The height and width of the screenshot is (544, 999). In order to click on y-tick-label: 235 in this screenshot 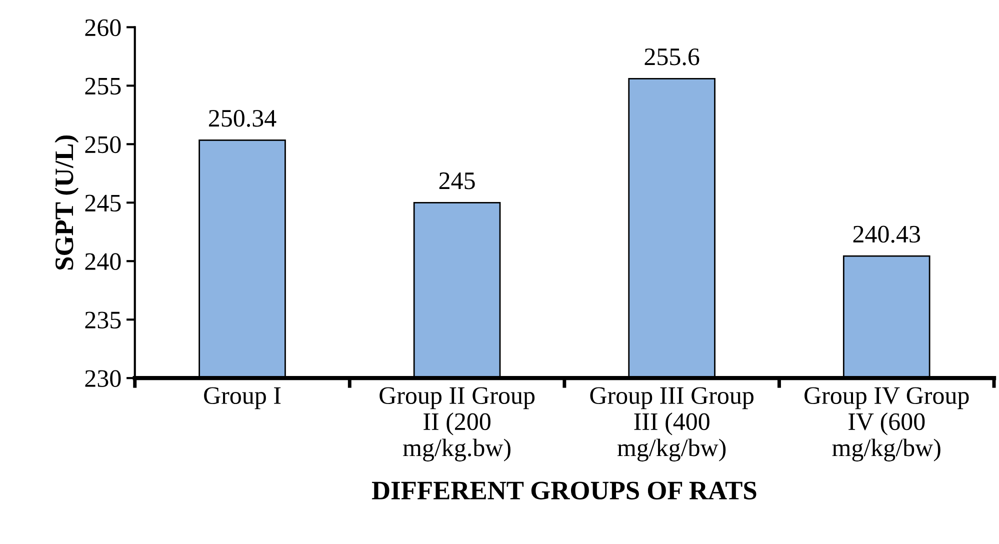, I will do `click(103, 320)`.